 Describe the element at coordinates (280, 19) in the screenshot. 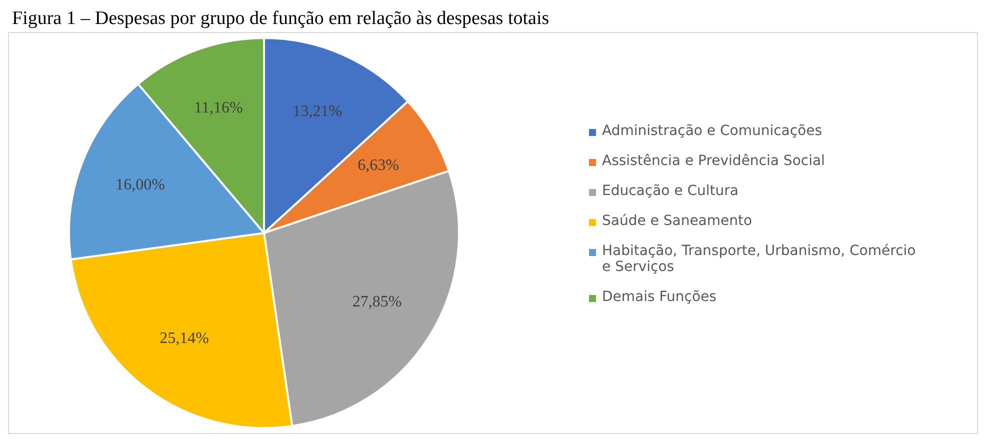

I see `chart-title: Figura 1 – Despesas por grupo de função em relação às despesas totais` at that location.